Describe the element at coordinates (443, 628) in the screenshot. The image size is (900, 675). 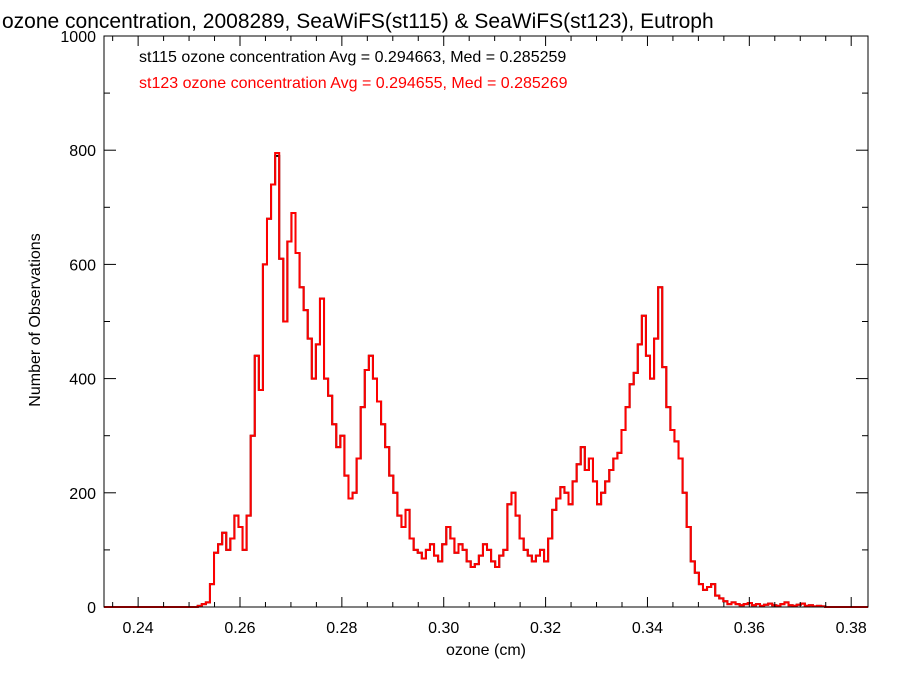
I see `x-tick-label: 0.30` at that location.